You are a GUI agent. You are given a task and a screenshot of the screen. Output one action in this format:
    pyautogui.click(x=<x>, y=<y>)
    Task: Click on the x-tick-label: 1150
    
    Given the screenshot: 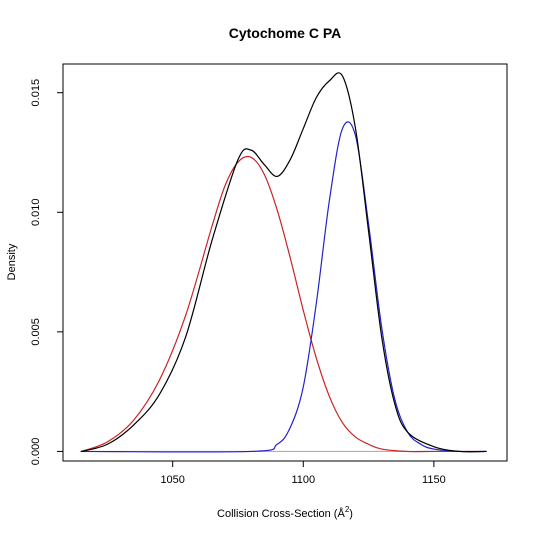 What is the action you would take?
    pyautogui.click(x=434, y=480)
    